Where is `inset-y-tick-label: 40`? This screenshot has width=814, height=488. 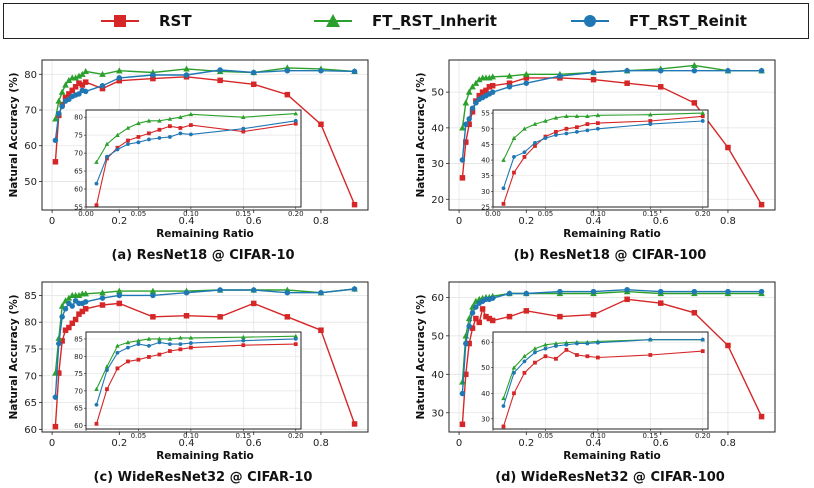 inset-y-tick-label: 40 is located at coordinates (485, 161).